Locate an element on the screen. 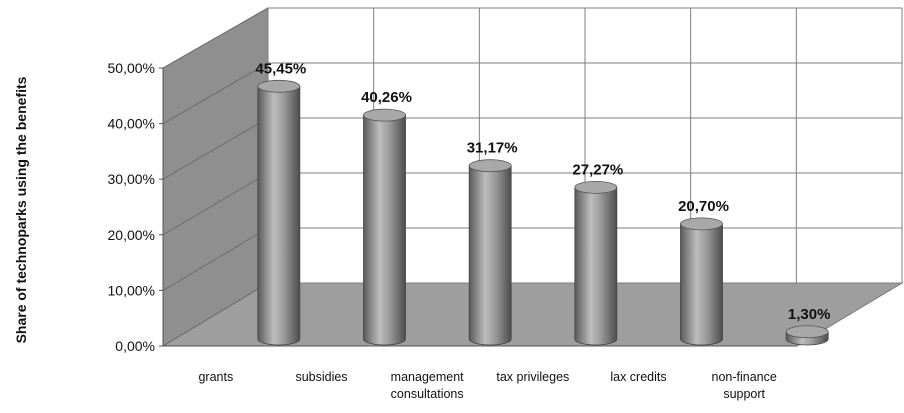 This screenshot has width=904, height=413. x-tick-label: non-finance support is located at coordinates (744, 385).